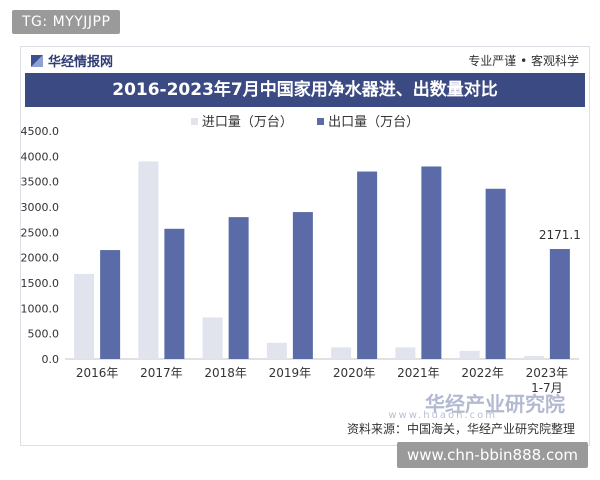 The height and width of the screenshot is (480, 600). What do you see at coordinates (418, 373) in the screenshot?
I see `x-tick-label: 2021年` at bounding box center [418, 373].